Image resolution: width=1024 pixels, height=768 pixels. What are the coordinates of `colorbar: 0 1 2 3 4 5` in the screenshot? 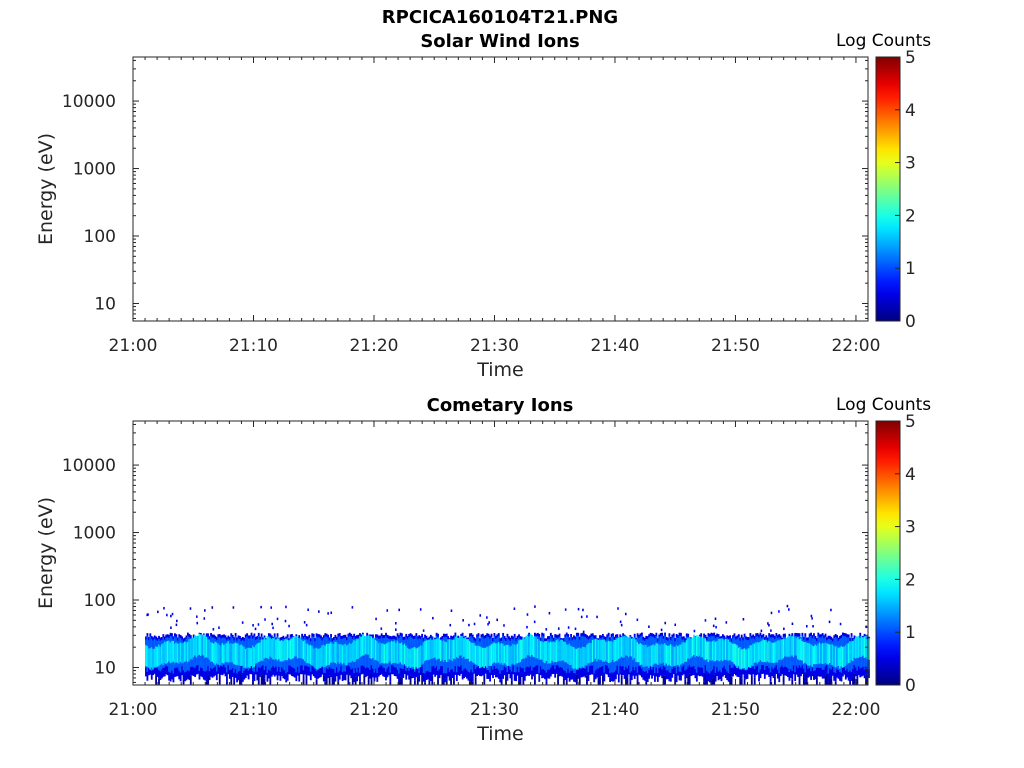 It's located at (895, 190).